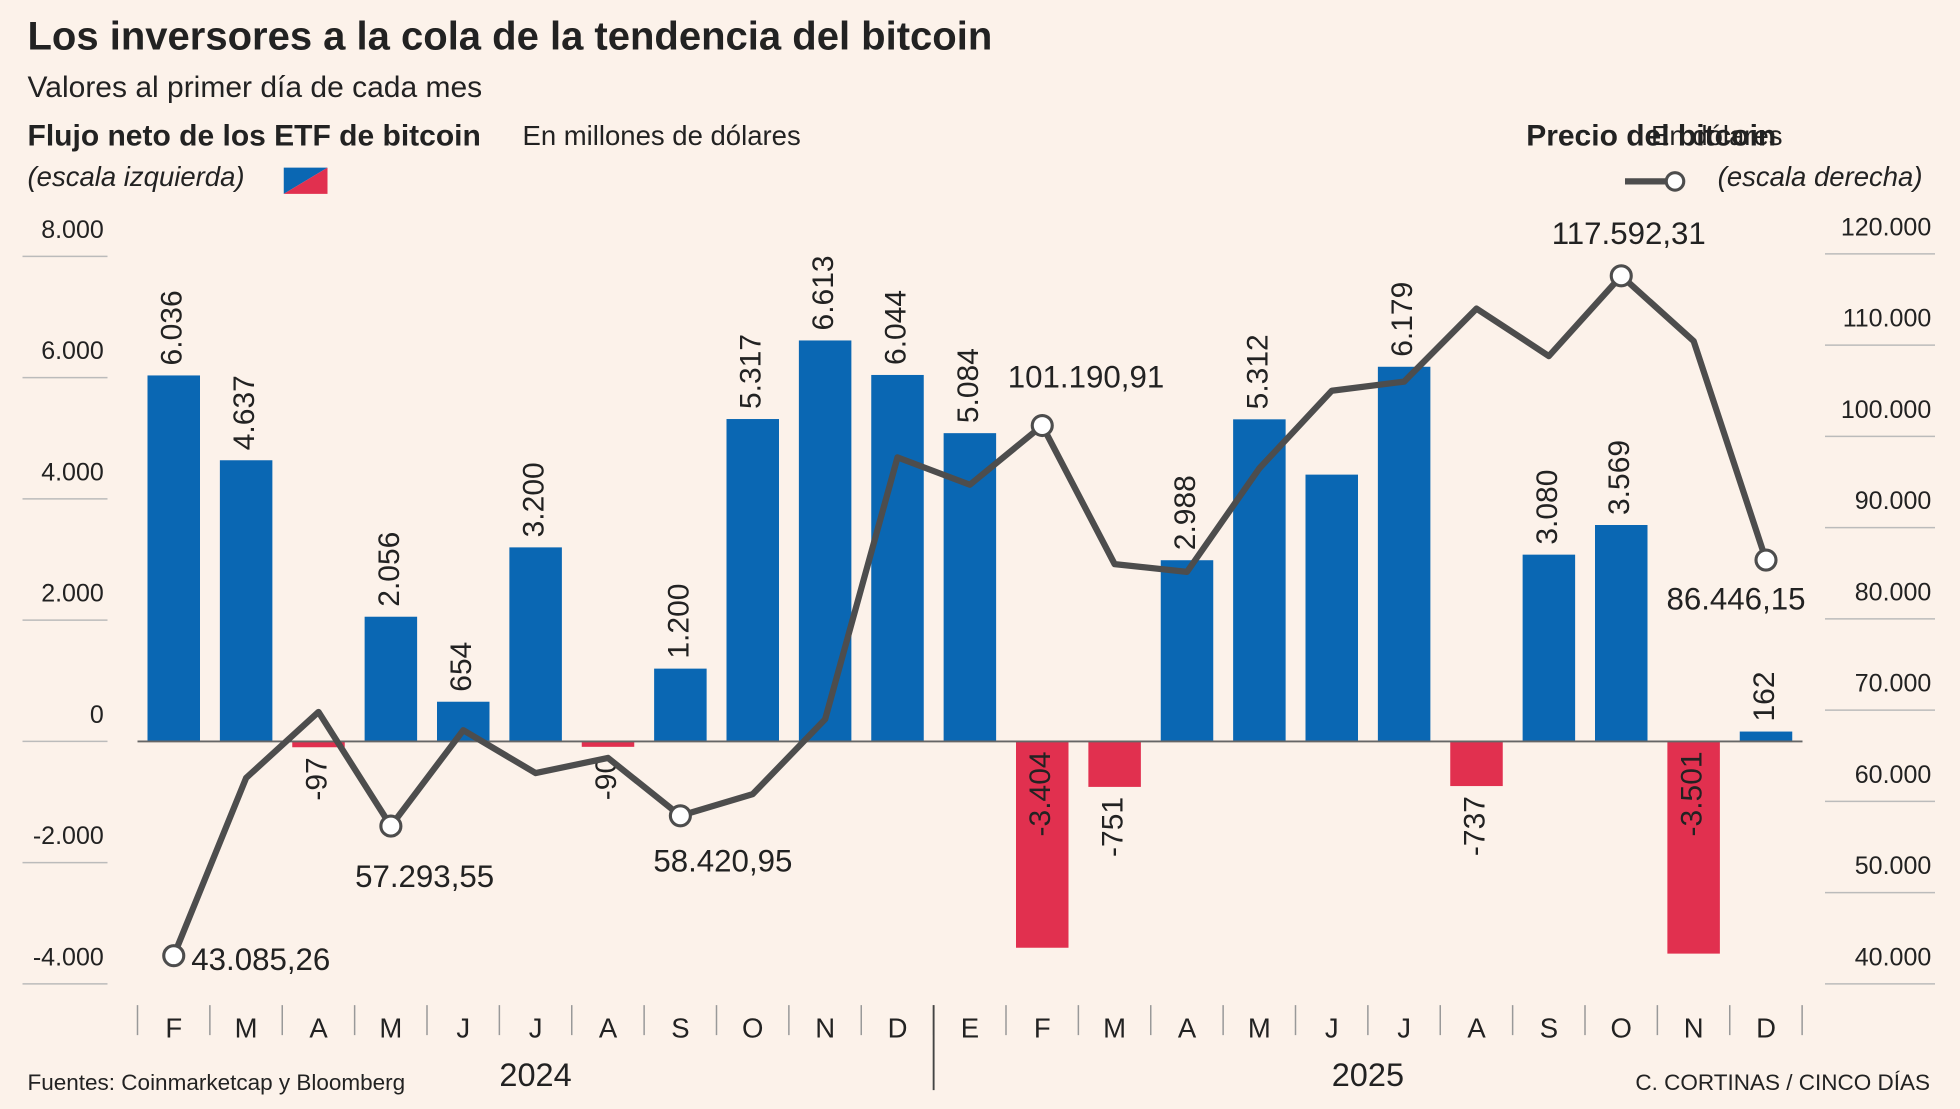 The width and height of the screenshot is (1960, 1109). Describe the element at coordinates (172, 327) in the screenshot. I see `bar-value-label: 6.036` at that location.